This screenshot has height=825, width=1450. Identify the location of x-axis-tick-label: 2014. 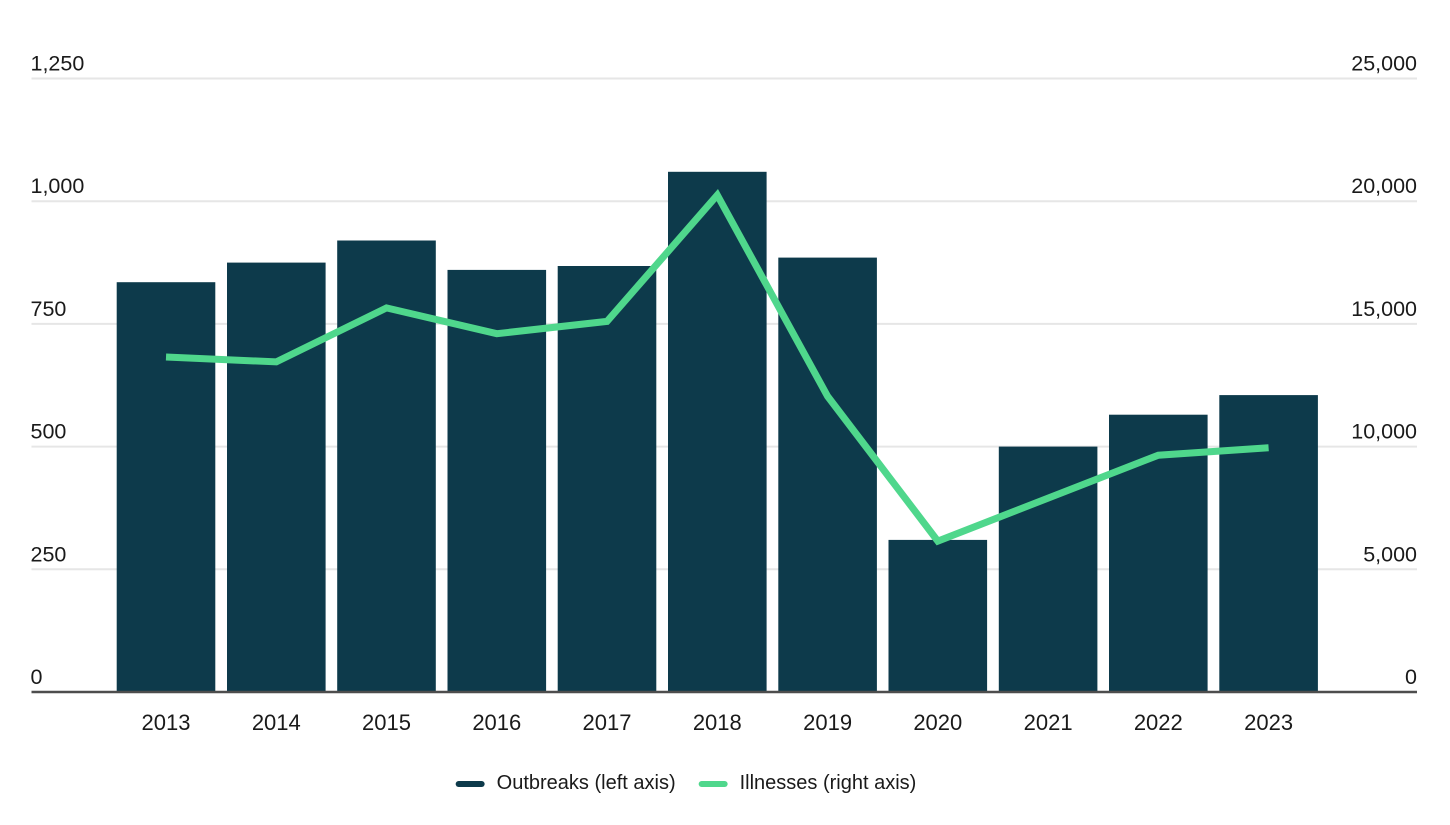
(276, 722).